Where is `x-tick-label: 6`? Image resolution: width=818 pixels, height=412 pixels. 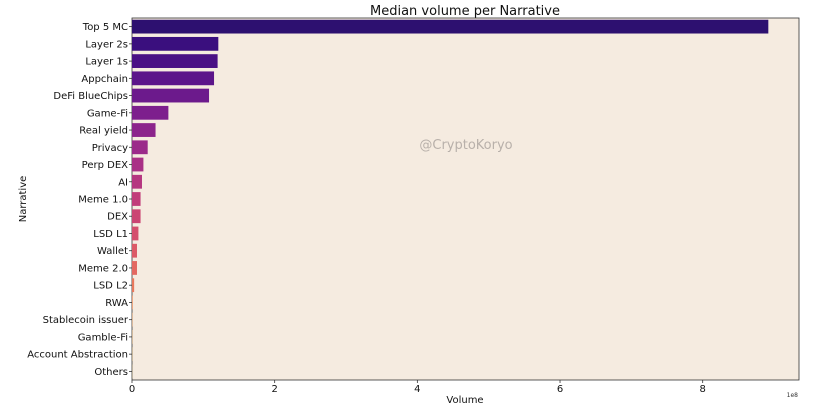 x-tick-label: 6 is located at coordinates (560, 389).